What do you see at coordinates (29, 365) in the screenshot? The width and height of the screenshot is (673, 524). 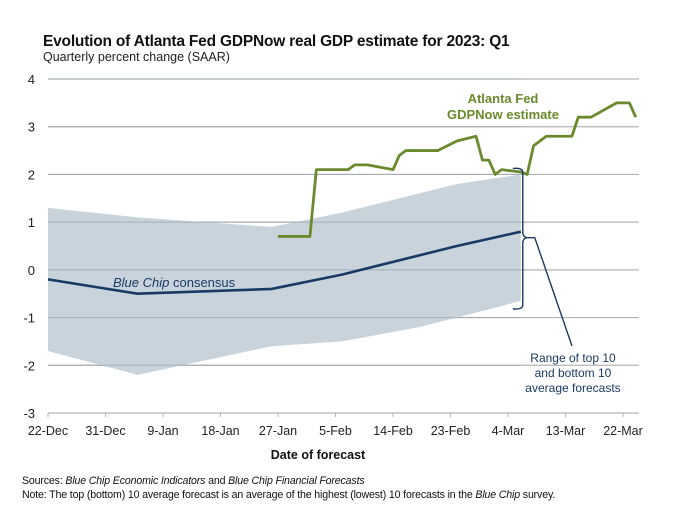 I see `y-tick-label: -2` at bounding box center [29, 365].